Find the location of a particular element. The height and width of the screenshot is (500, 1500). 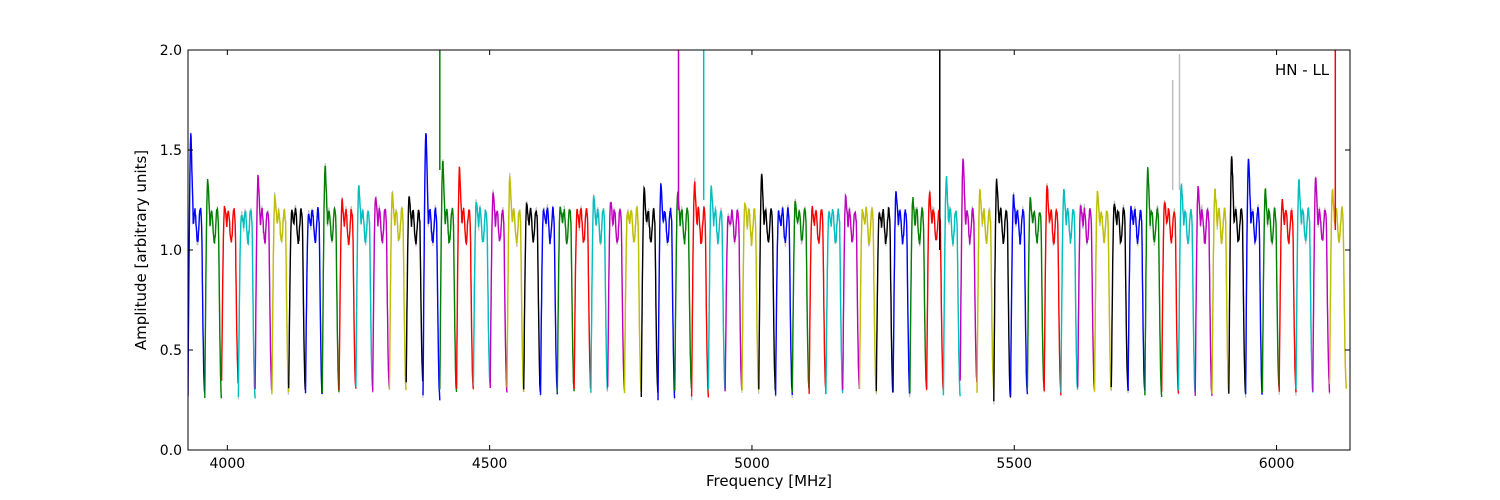

y-tick-label: 0.0 is located at coordinates (171, 451).